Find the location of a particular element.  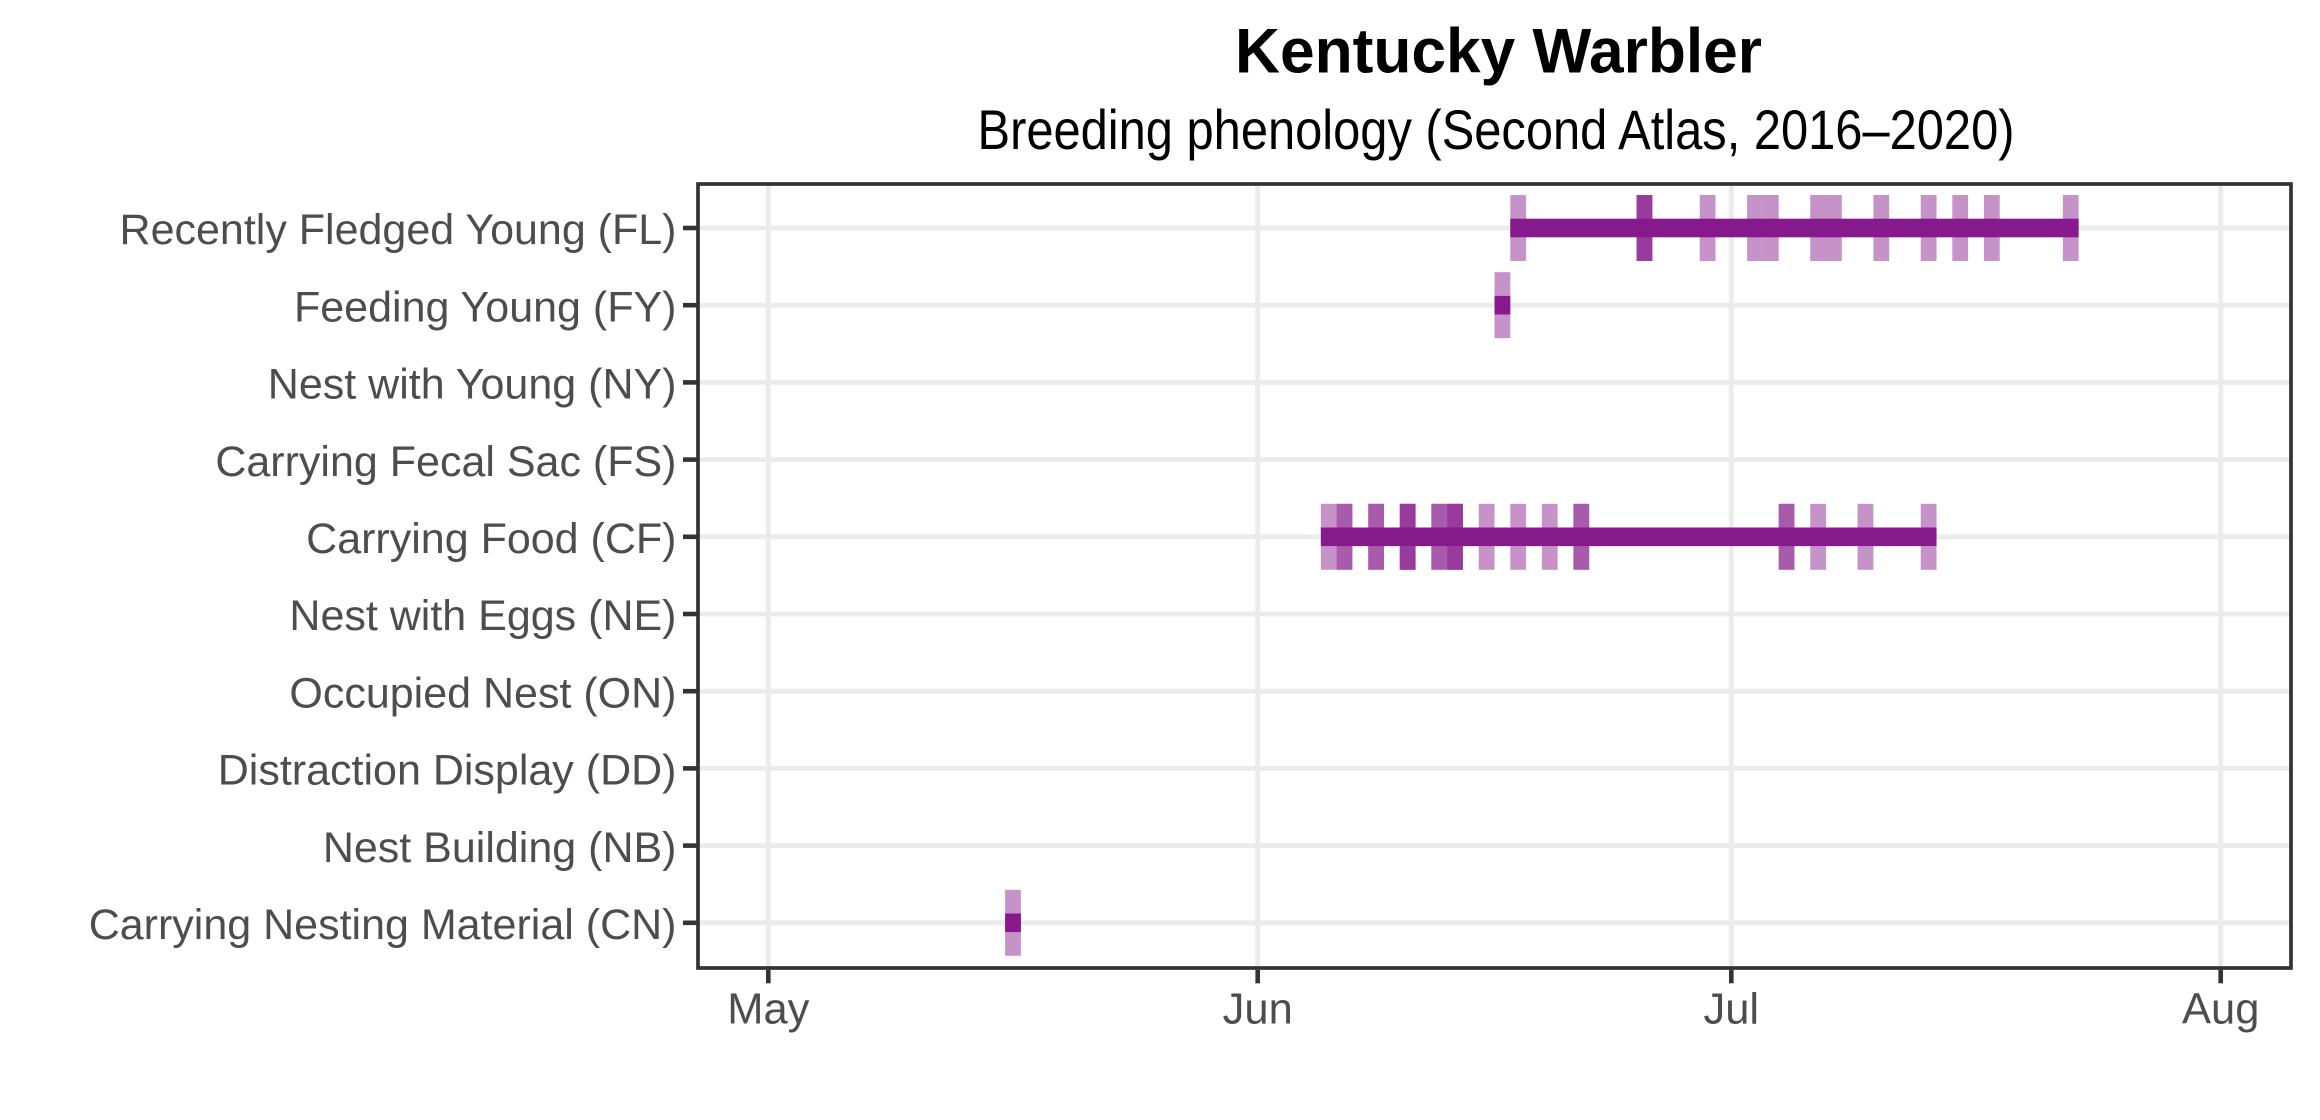

svg-text: Recently Fledged Young (FL) is located at coordinates (398, 230).